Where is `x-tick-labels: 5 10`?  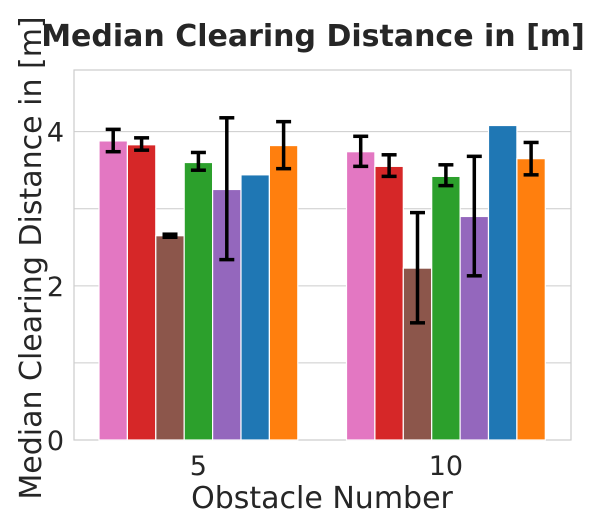 x-tick-labels: 5 10 is located at coordinates (326, 466).